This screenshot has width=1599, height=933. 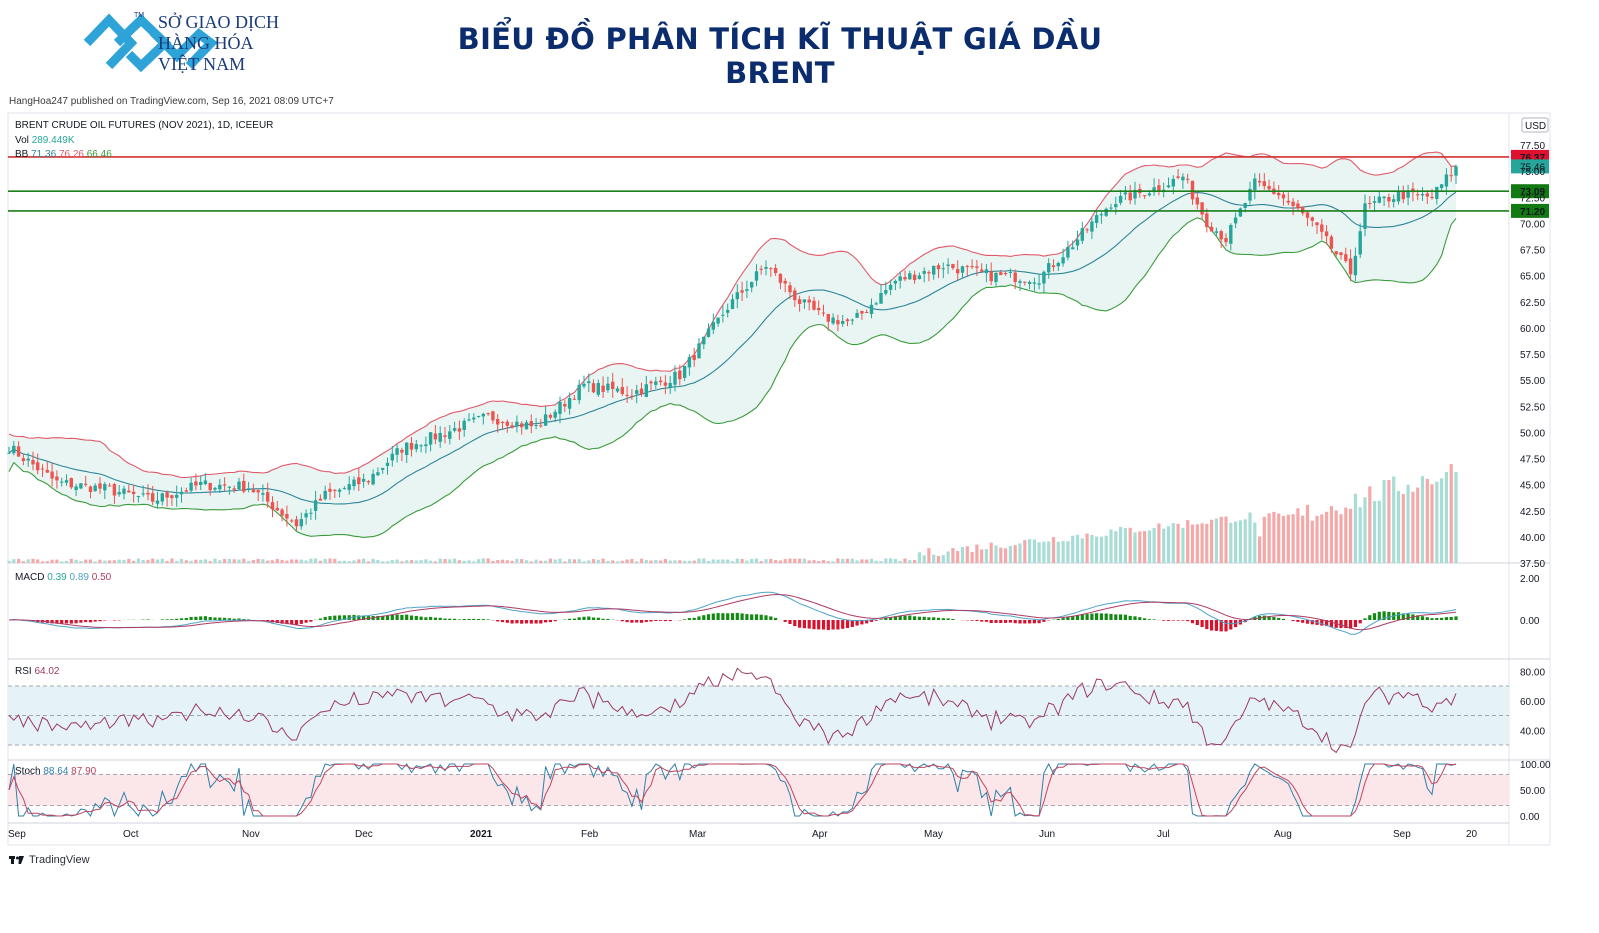 What do you see at coordinates (1530, 579) in the screenshot?
I see `macd-tick-label: 2.00` at bounding box center [1530, 579].